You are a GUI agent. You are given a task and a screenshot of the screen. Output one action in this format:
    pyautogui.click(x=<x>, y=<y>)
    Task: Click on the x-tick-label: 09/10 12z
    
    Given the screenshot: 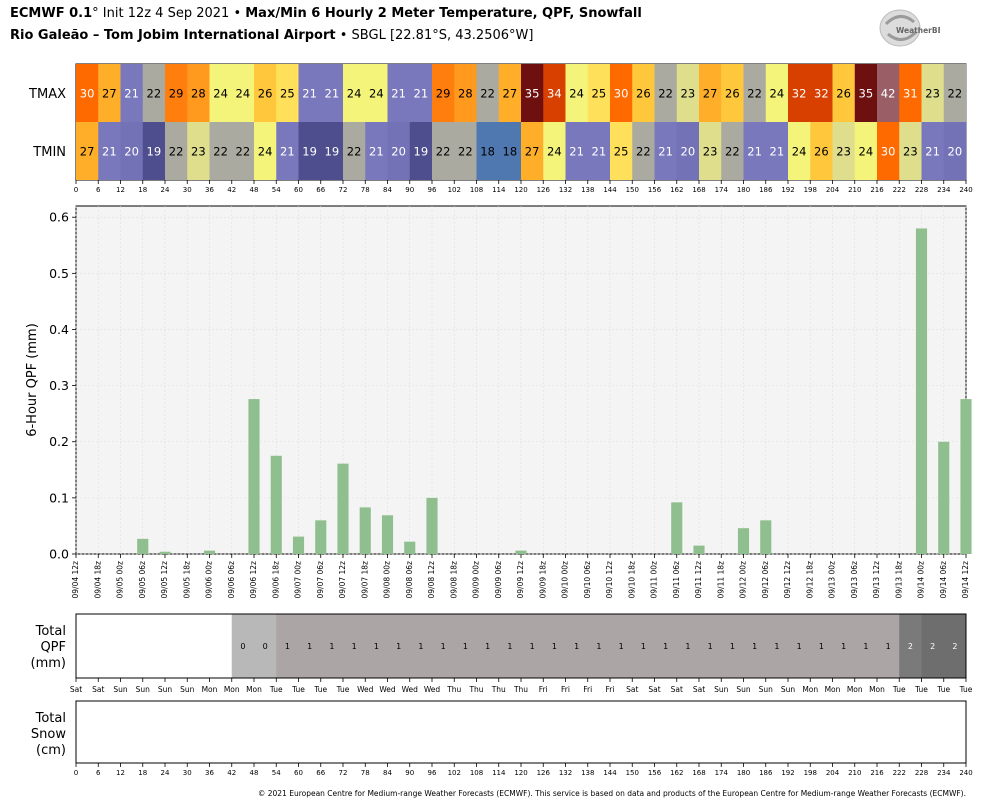 What is the action you would take?
    pyautogui.click(x=609, y=580)
    